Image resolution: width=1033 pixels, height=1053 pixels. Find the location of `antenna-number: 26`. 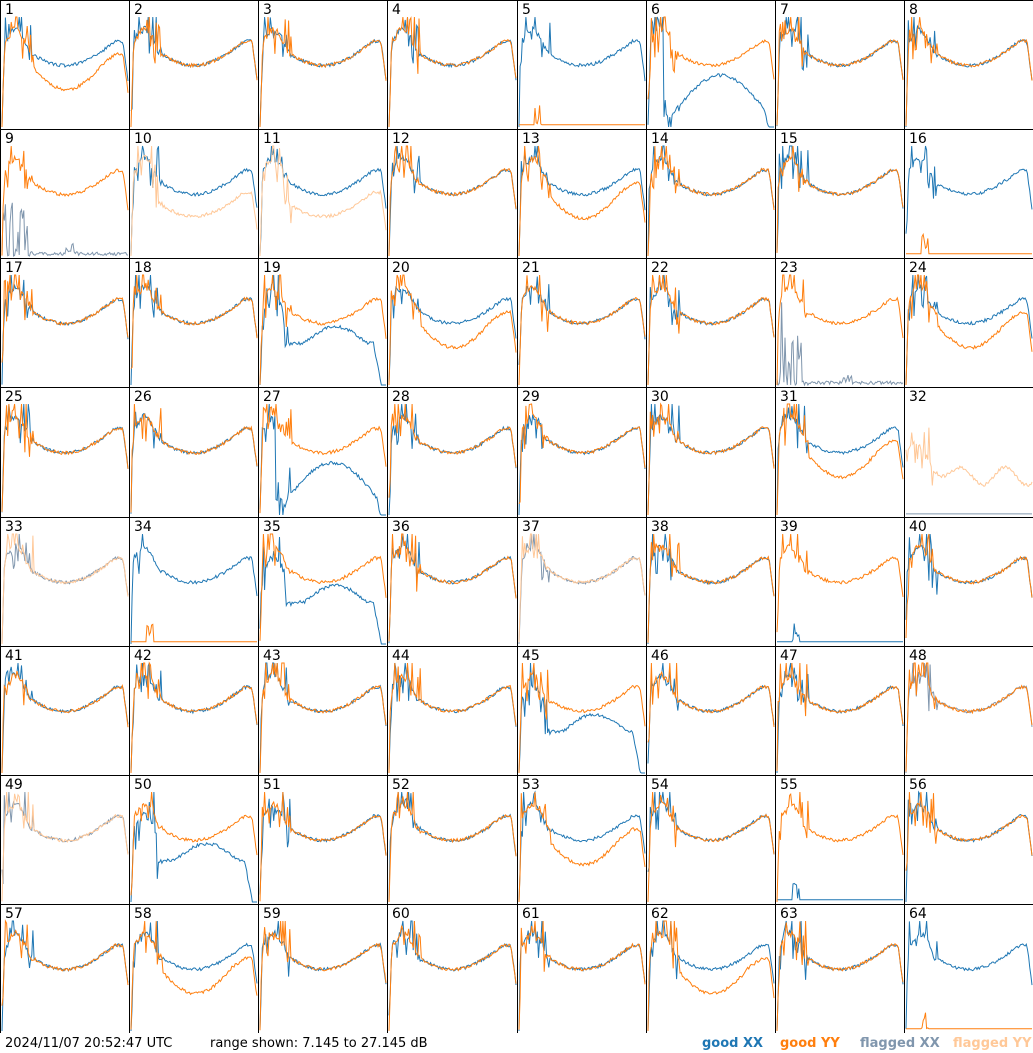

antenna-number: 26 is located at coordinates (143, 397).